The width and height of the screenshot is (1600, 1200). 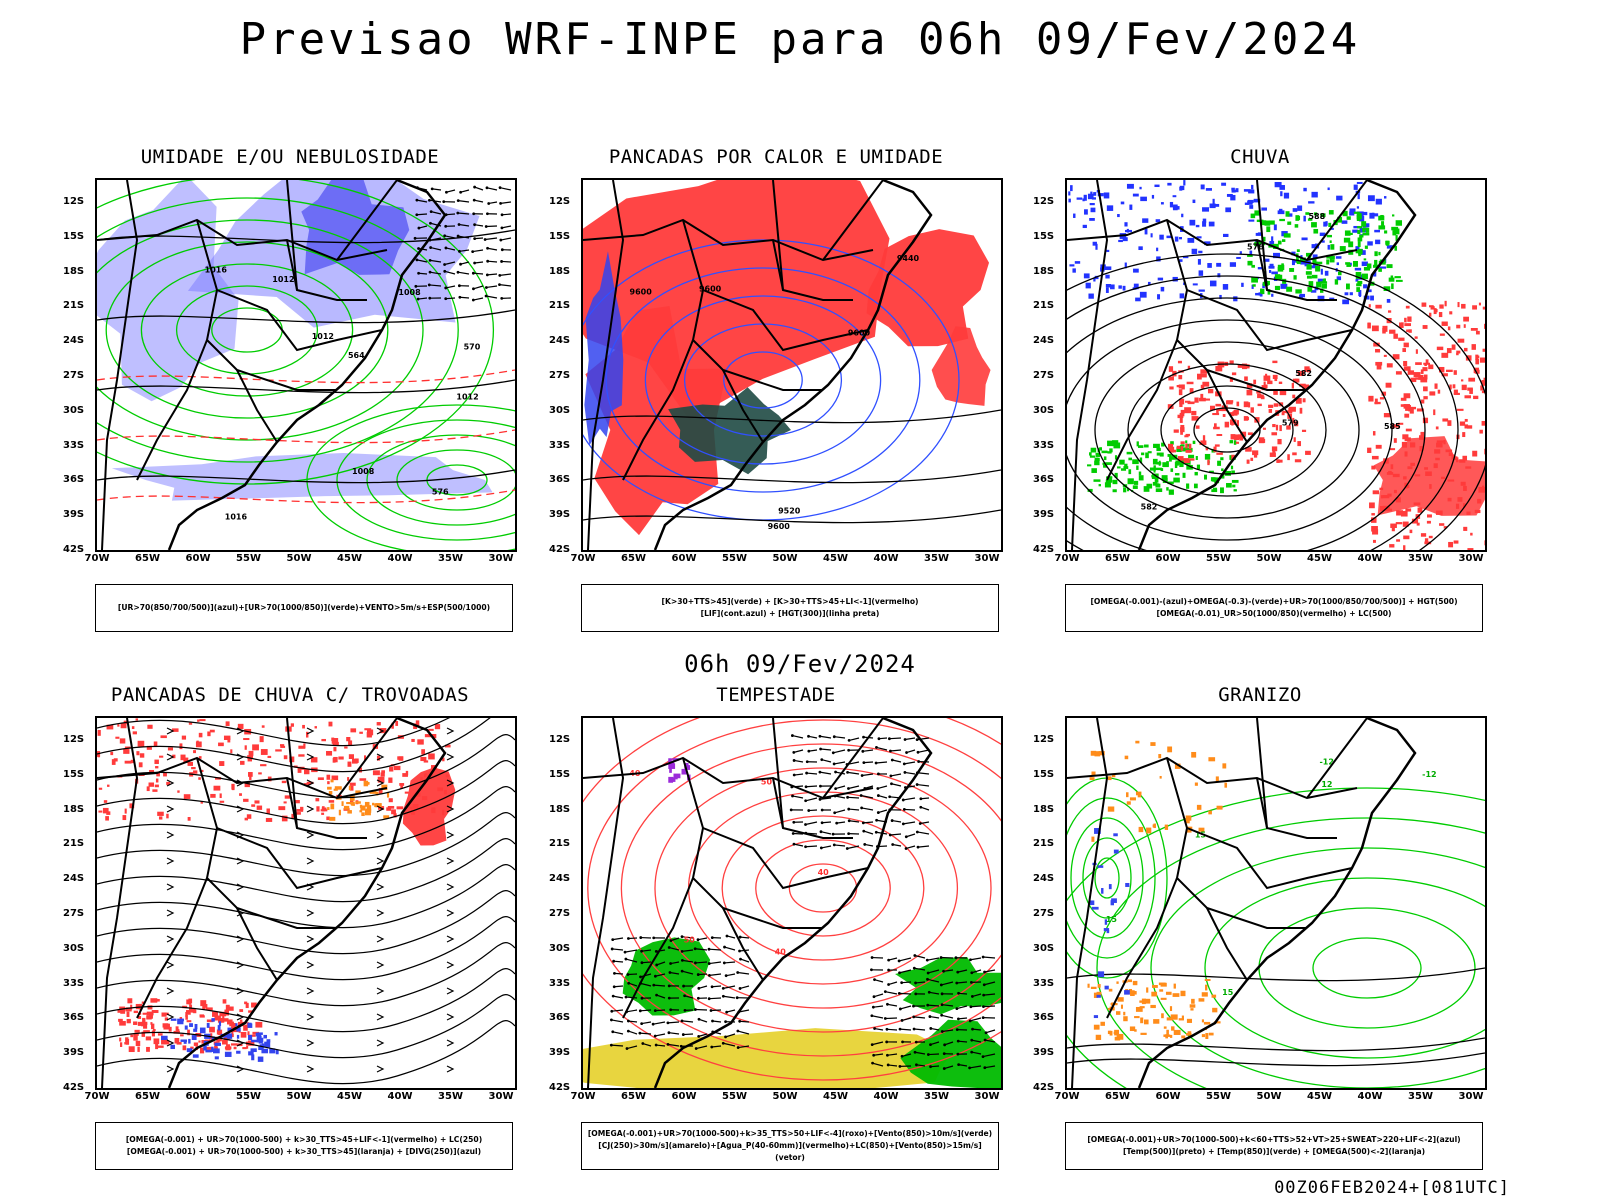 I want to click on coastline, so click(x=307, y=365).